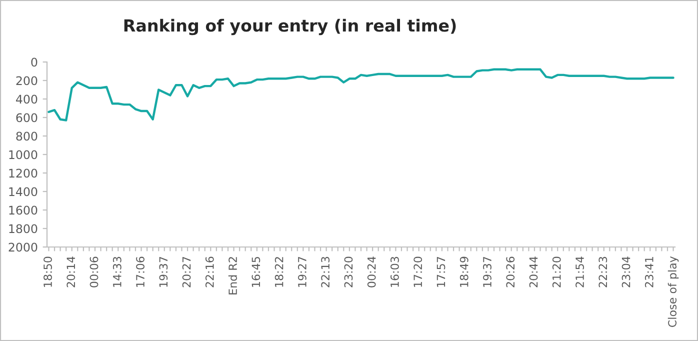  Describe the element at coordinates (394, 271) in the screenshot. I see `x-tick-label: 16:03` at that location.